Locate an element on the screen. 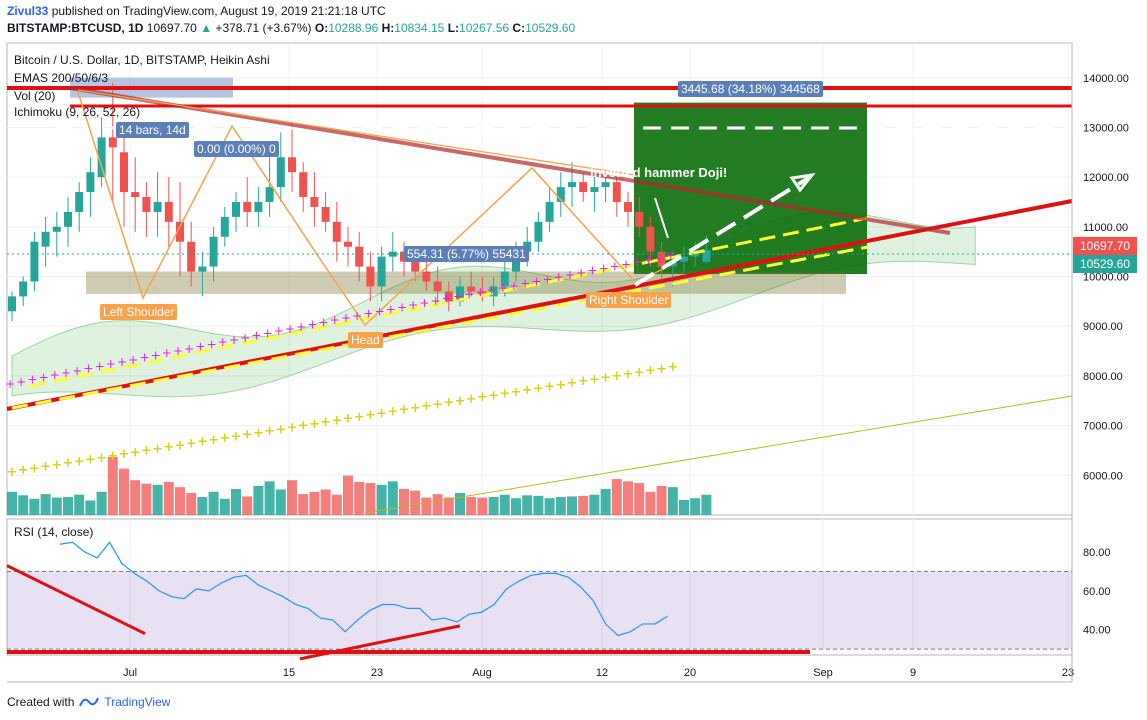 The height and width of the screenshot is (720, 1147). x-tick-8: 23 is located at coordinates (1068, 673).